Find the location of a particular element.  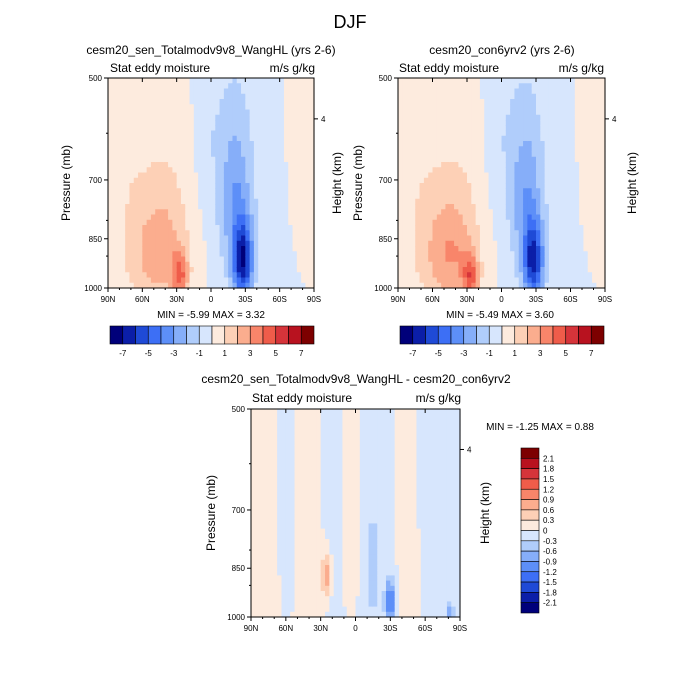

colorbar-box is located at coordinates (256, 335).